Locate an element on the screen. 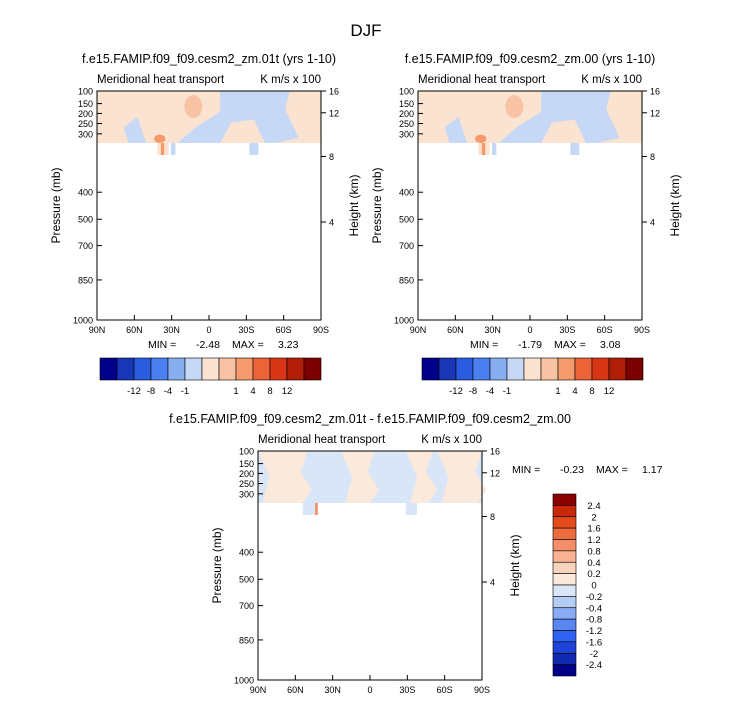 This screenshot has height=703, width=733. colorbar-label: -8 is located at coordinates (473, 391).